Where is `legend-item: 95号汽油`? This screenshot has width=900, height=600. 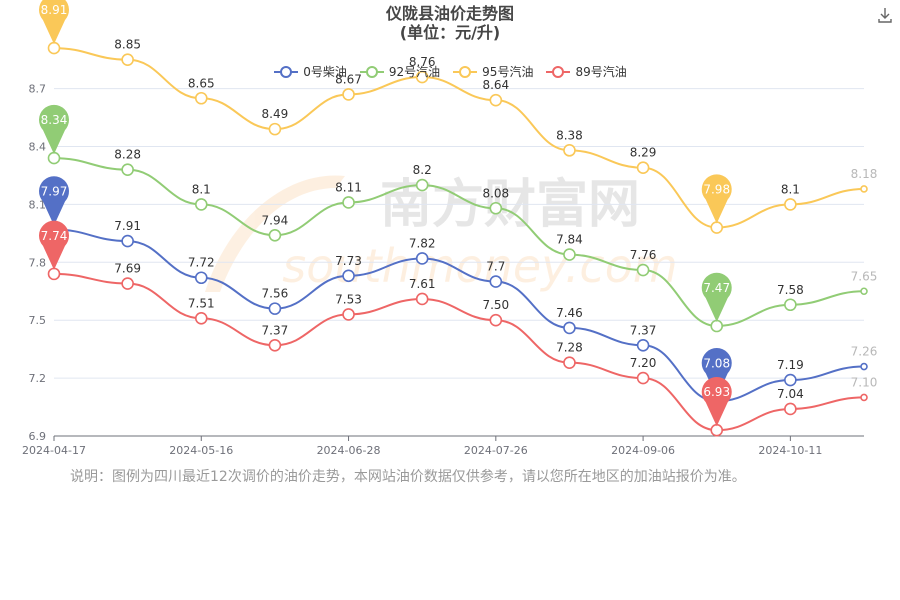
legend-item: 95号汽油 is located at coordinates (492, 71).